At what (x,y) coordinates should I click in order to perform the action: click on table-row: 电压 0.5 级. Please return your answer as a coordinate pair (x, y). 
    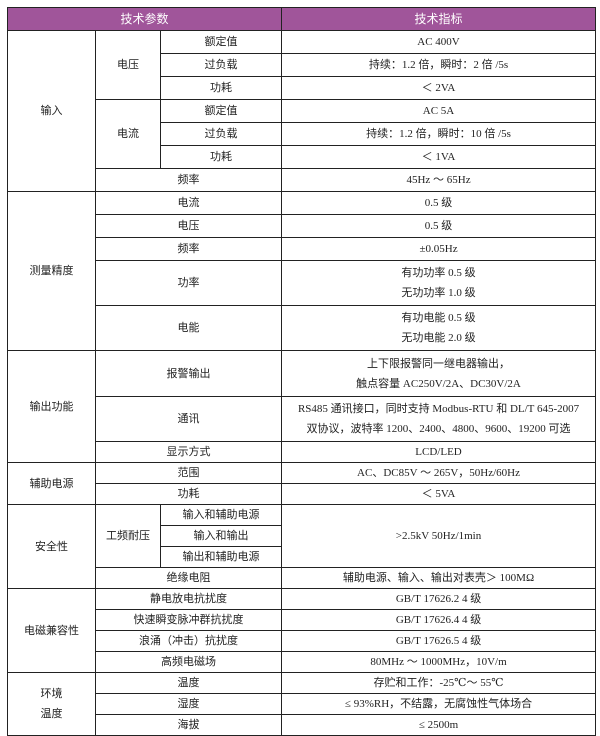
    Looking at the image, I should click on (302, 226).